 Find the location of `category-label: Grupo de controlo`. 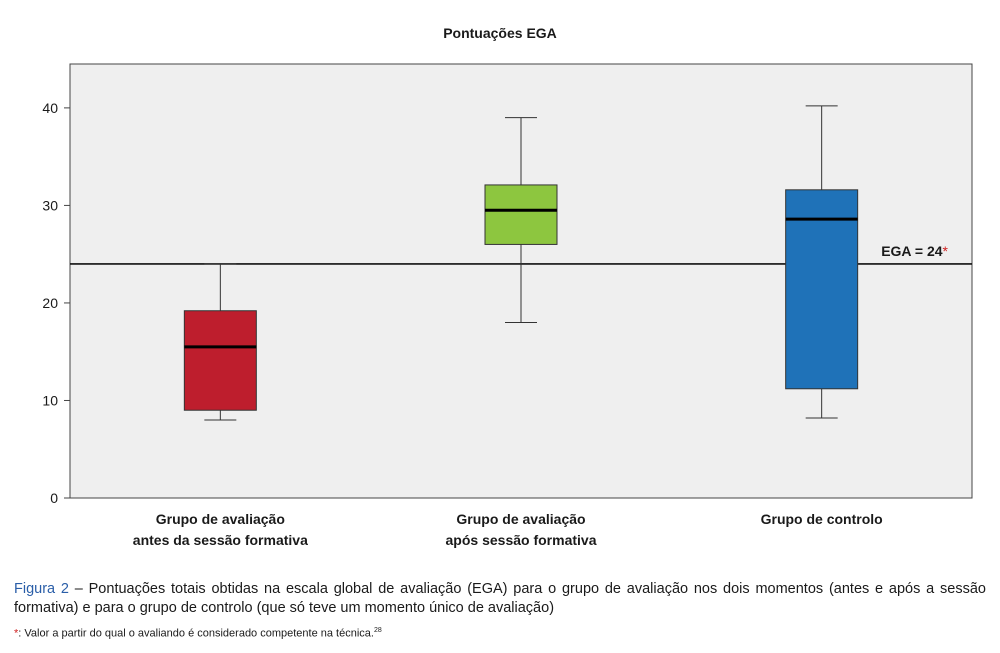

category-label: Grupo de controlo is located at coordinates (822, 519).